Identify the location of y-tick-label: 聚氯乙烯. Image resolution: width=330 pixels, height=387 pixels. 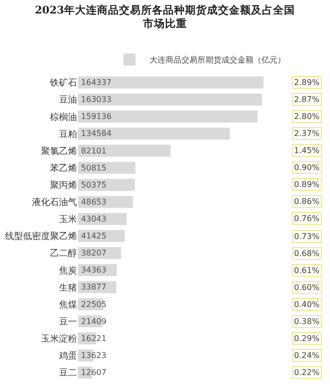
(59, 151).